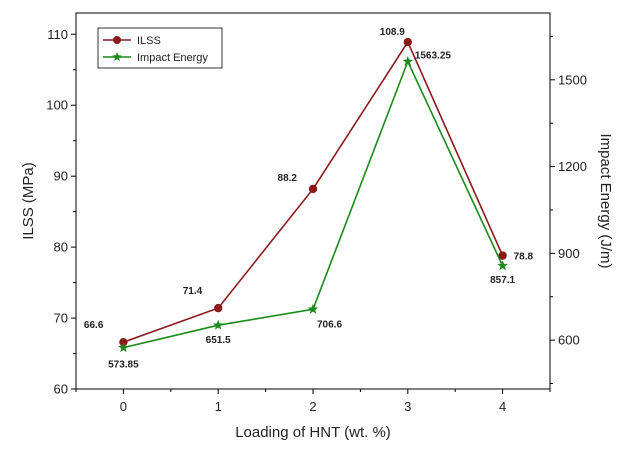 The image size is (630, 450). Describe the element at coordinates (502, 280) in the screenshot. I see `impact-energy-data-label: 857.1` at that location.